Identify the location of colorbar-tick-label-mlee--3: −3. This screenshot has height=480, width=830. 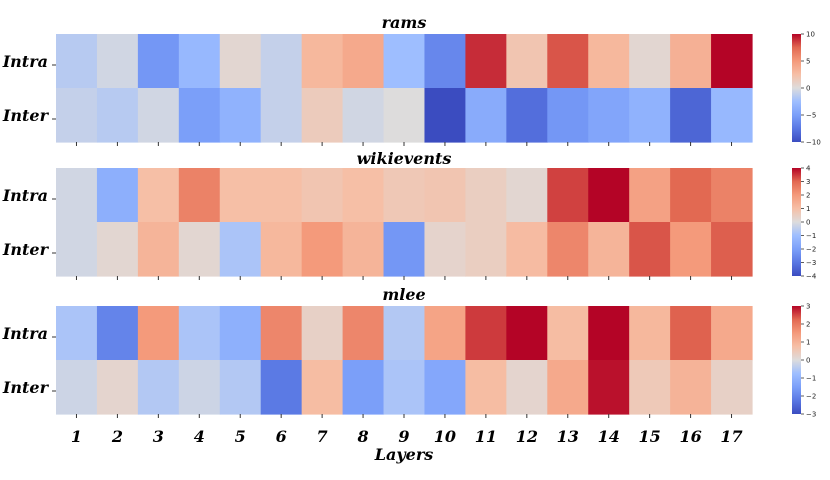
(811, 415).